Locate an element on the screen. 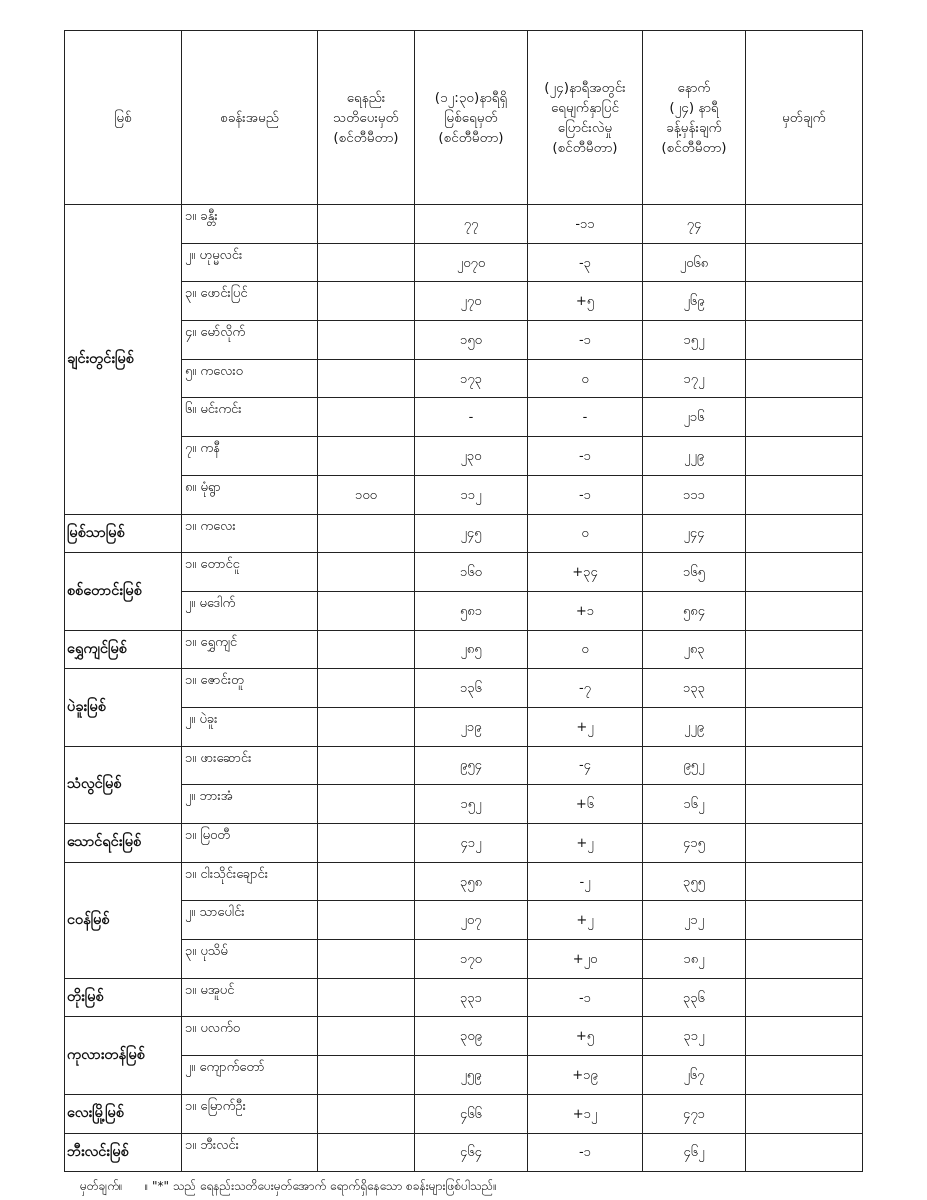  table-row: ငဝန်မြစ် ၁။ ငါးသိုင်းချောင်း ၃၅၈ -၂ ၃၅၅ is located at coordinates (463, 920).